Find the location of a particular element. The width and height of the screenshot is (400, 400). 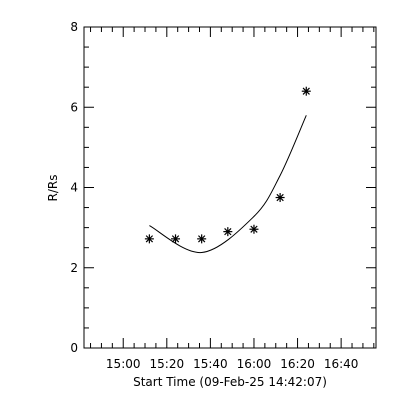

x-axis-label: Start Time (09-Feb-25 14:42:07) is located at coordinates (230, 382).